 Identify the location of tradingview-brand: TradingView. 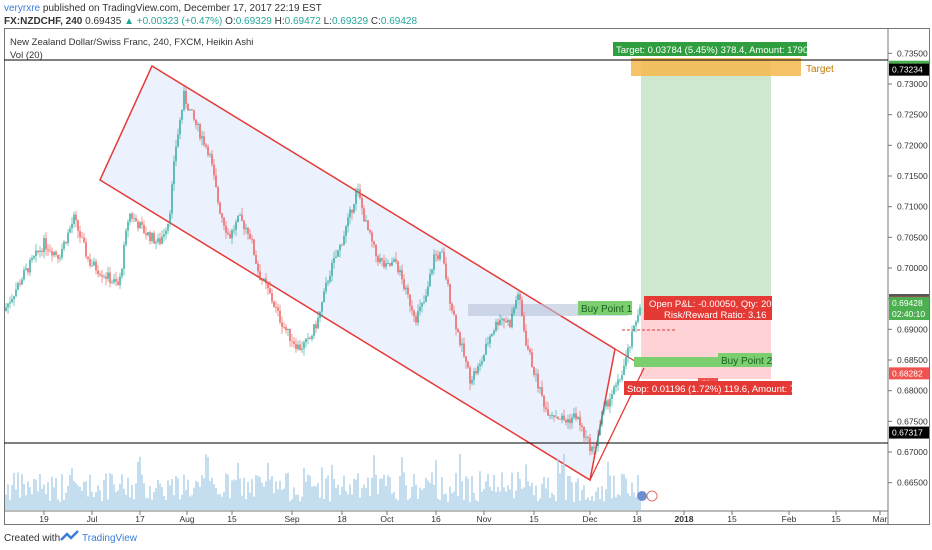
(110, 538).